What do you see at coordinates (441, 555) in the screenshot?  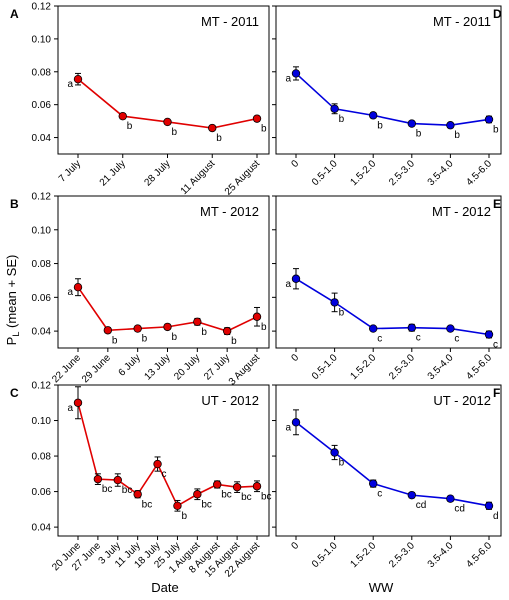 I see `panel-f-xtick-label: 3.5-4.0` at bounding box center [441, 555].